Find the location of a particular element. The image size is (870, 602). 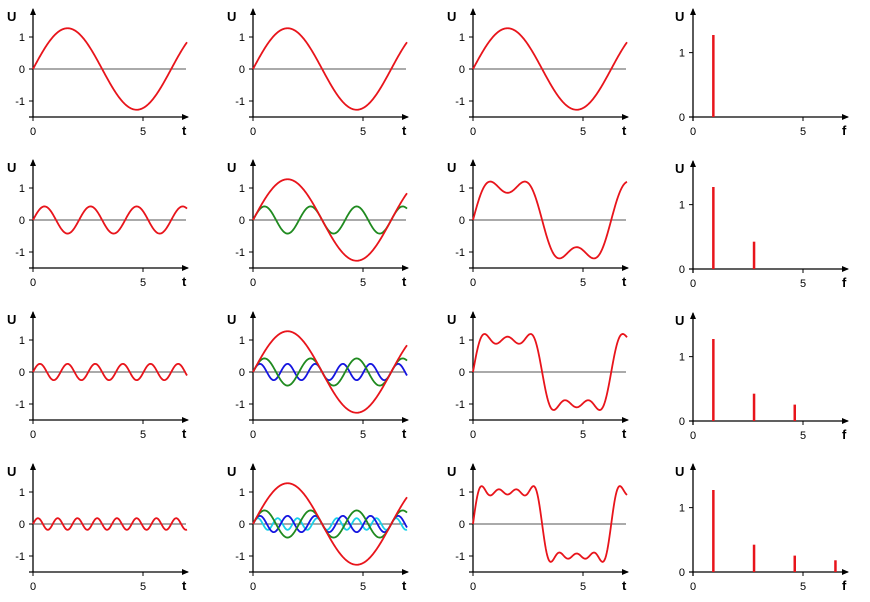

r4c2-y-axis-label: U is located at coordinates (231, 471).